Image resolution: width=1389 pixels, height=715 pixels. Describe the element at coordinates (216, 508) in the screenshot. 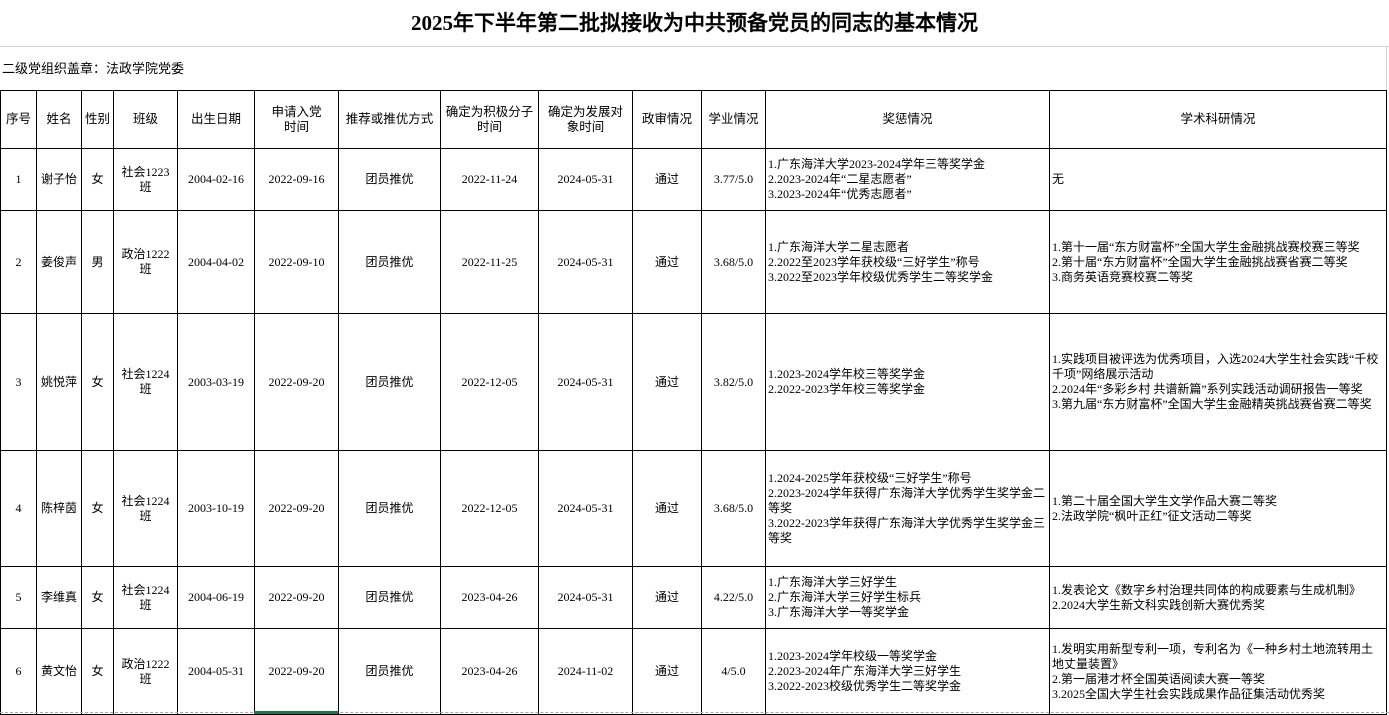

I see `cell-birth: 2003-10-19` at that location.